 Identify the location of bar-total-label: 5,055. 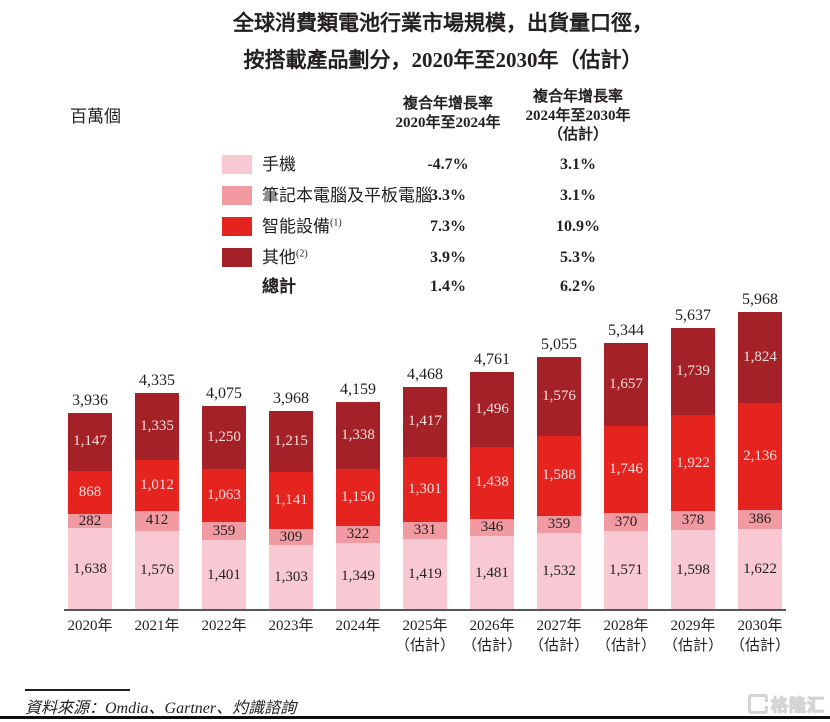
(559, 345).